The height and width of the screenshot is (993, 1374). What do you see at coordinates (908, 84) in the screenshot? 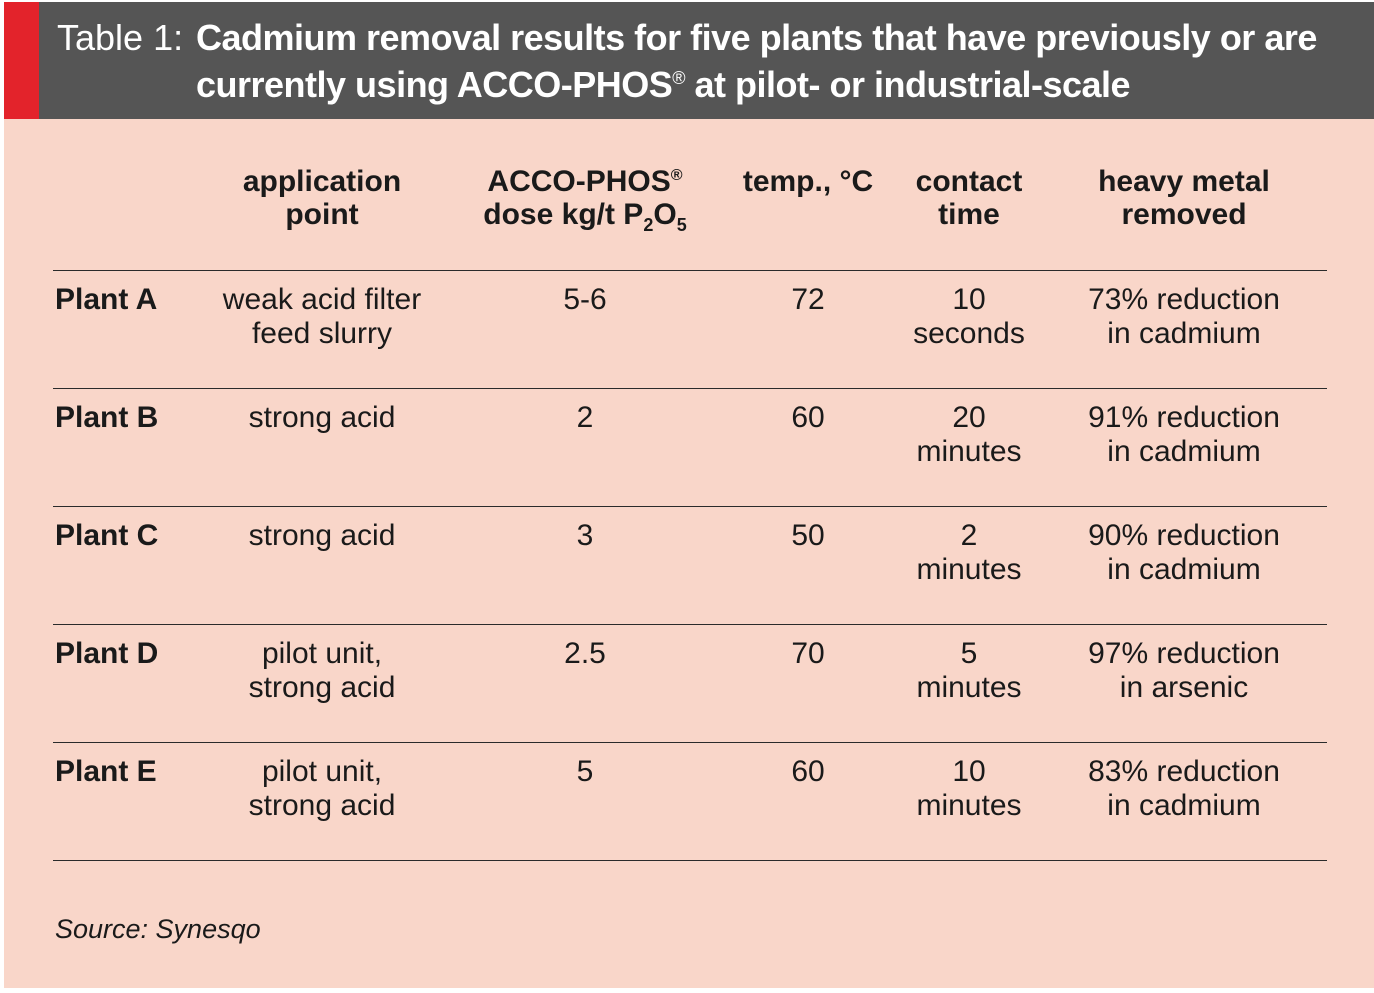
I see `title-text-end: at pilot- or industrial-scale` at bounding box center [908, 84].